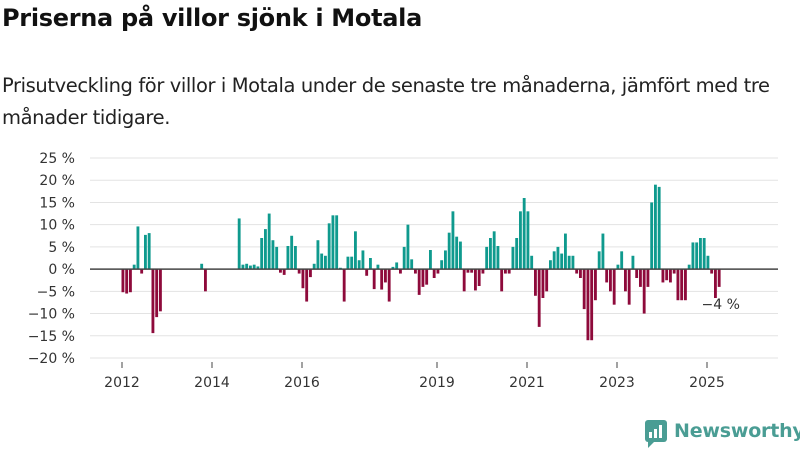 Image resolution: width=800 pixels, height=450 pixels. Describe the element at coordinates (122, 383) in the screenshot. I see `x-tick-label: 2012` at that location.